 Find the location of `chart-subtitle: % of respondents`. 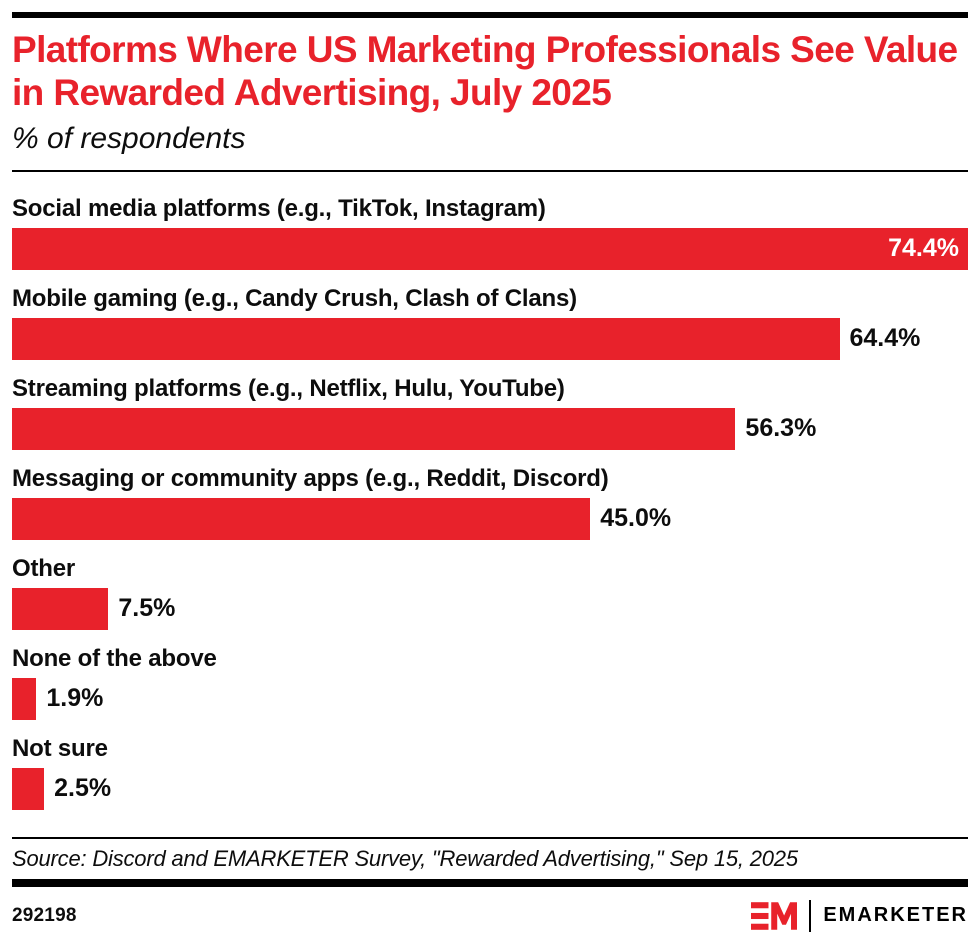

chart-subtitle: % of respondents is located at coordinates (129, 138).